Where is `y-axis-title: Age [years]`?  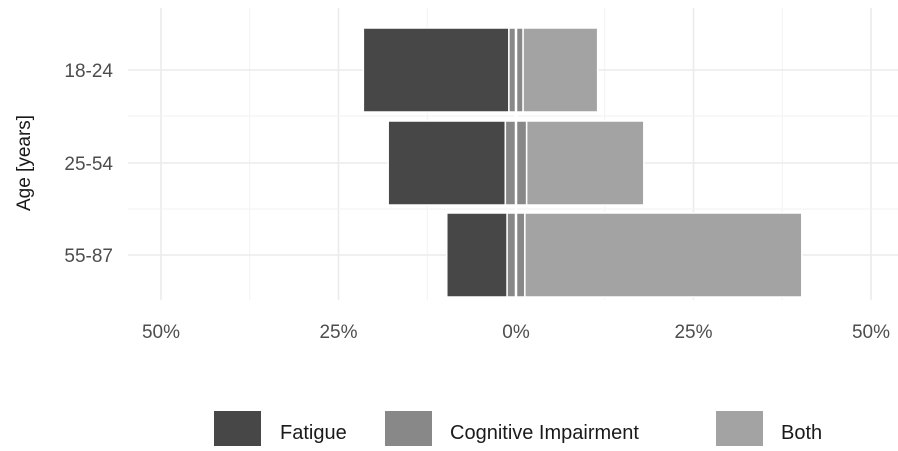 y-axis-title: Age [years] is located at coordinates (24, 163).